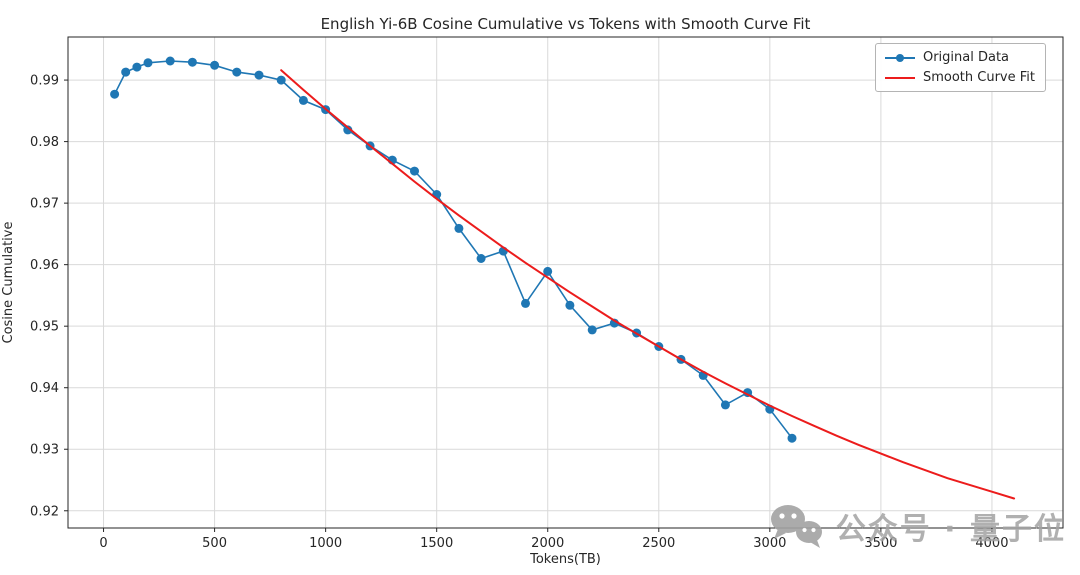 The image size is (1080, 575). I want to click on y-tick-label: 0.92, so click(44, 511).